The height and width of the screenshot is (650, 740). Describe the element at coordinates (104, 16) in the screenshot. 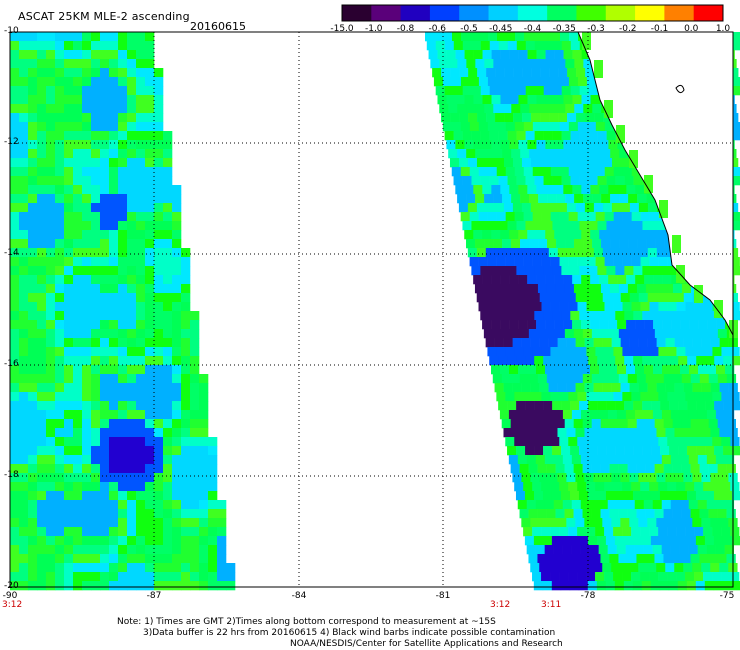

I see `map-title: ASCAT 25KM MLE-2 ascending` at that location.